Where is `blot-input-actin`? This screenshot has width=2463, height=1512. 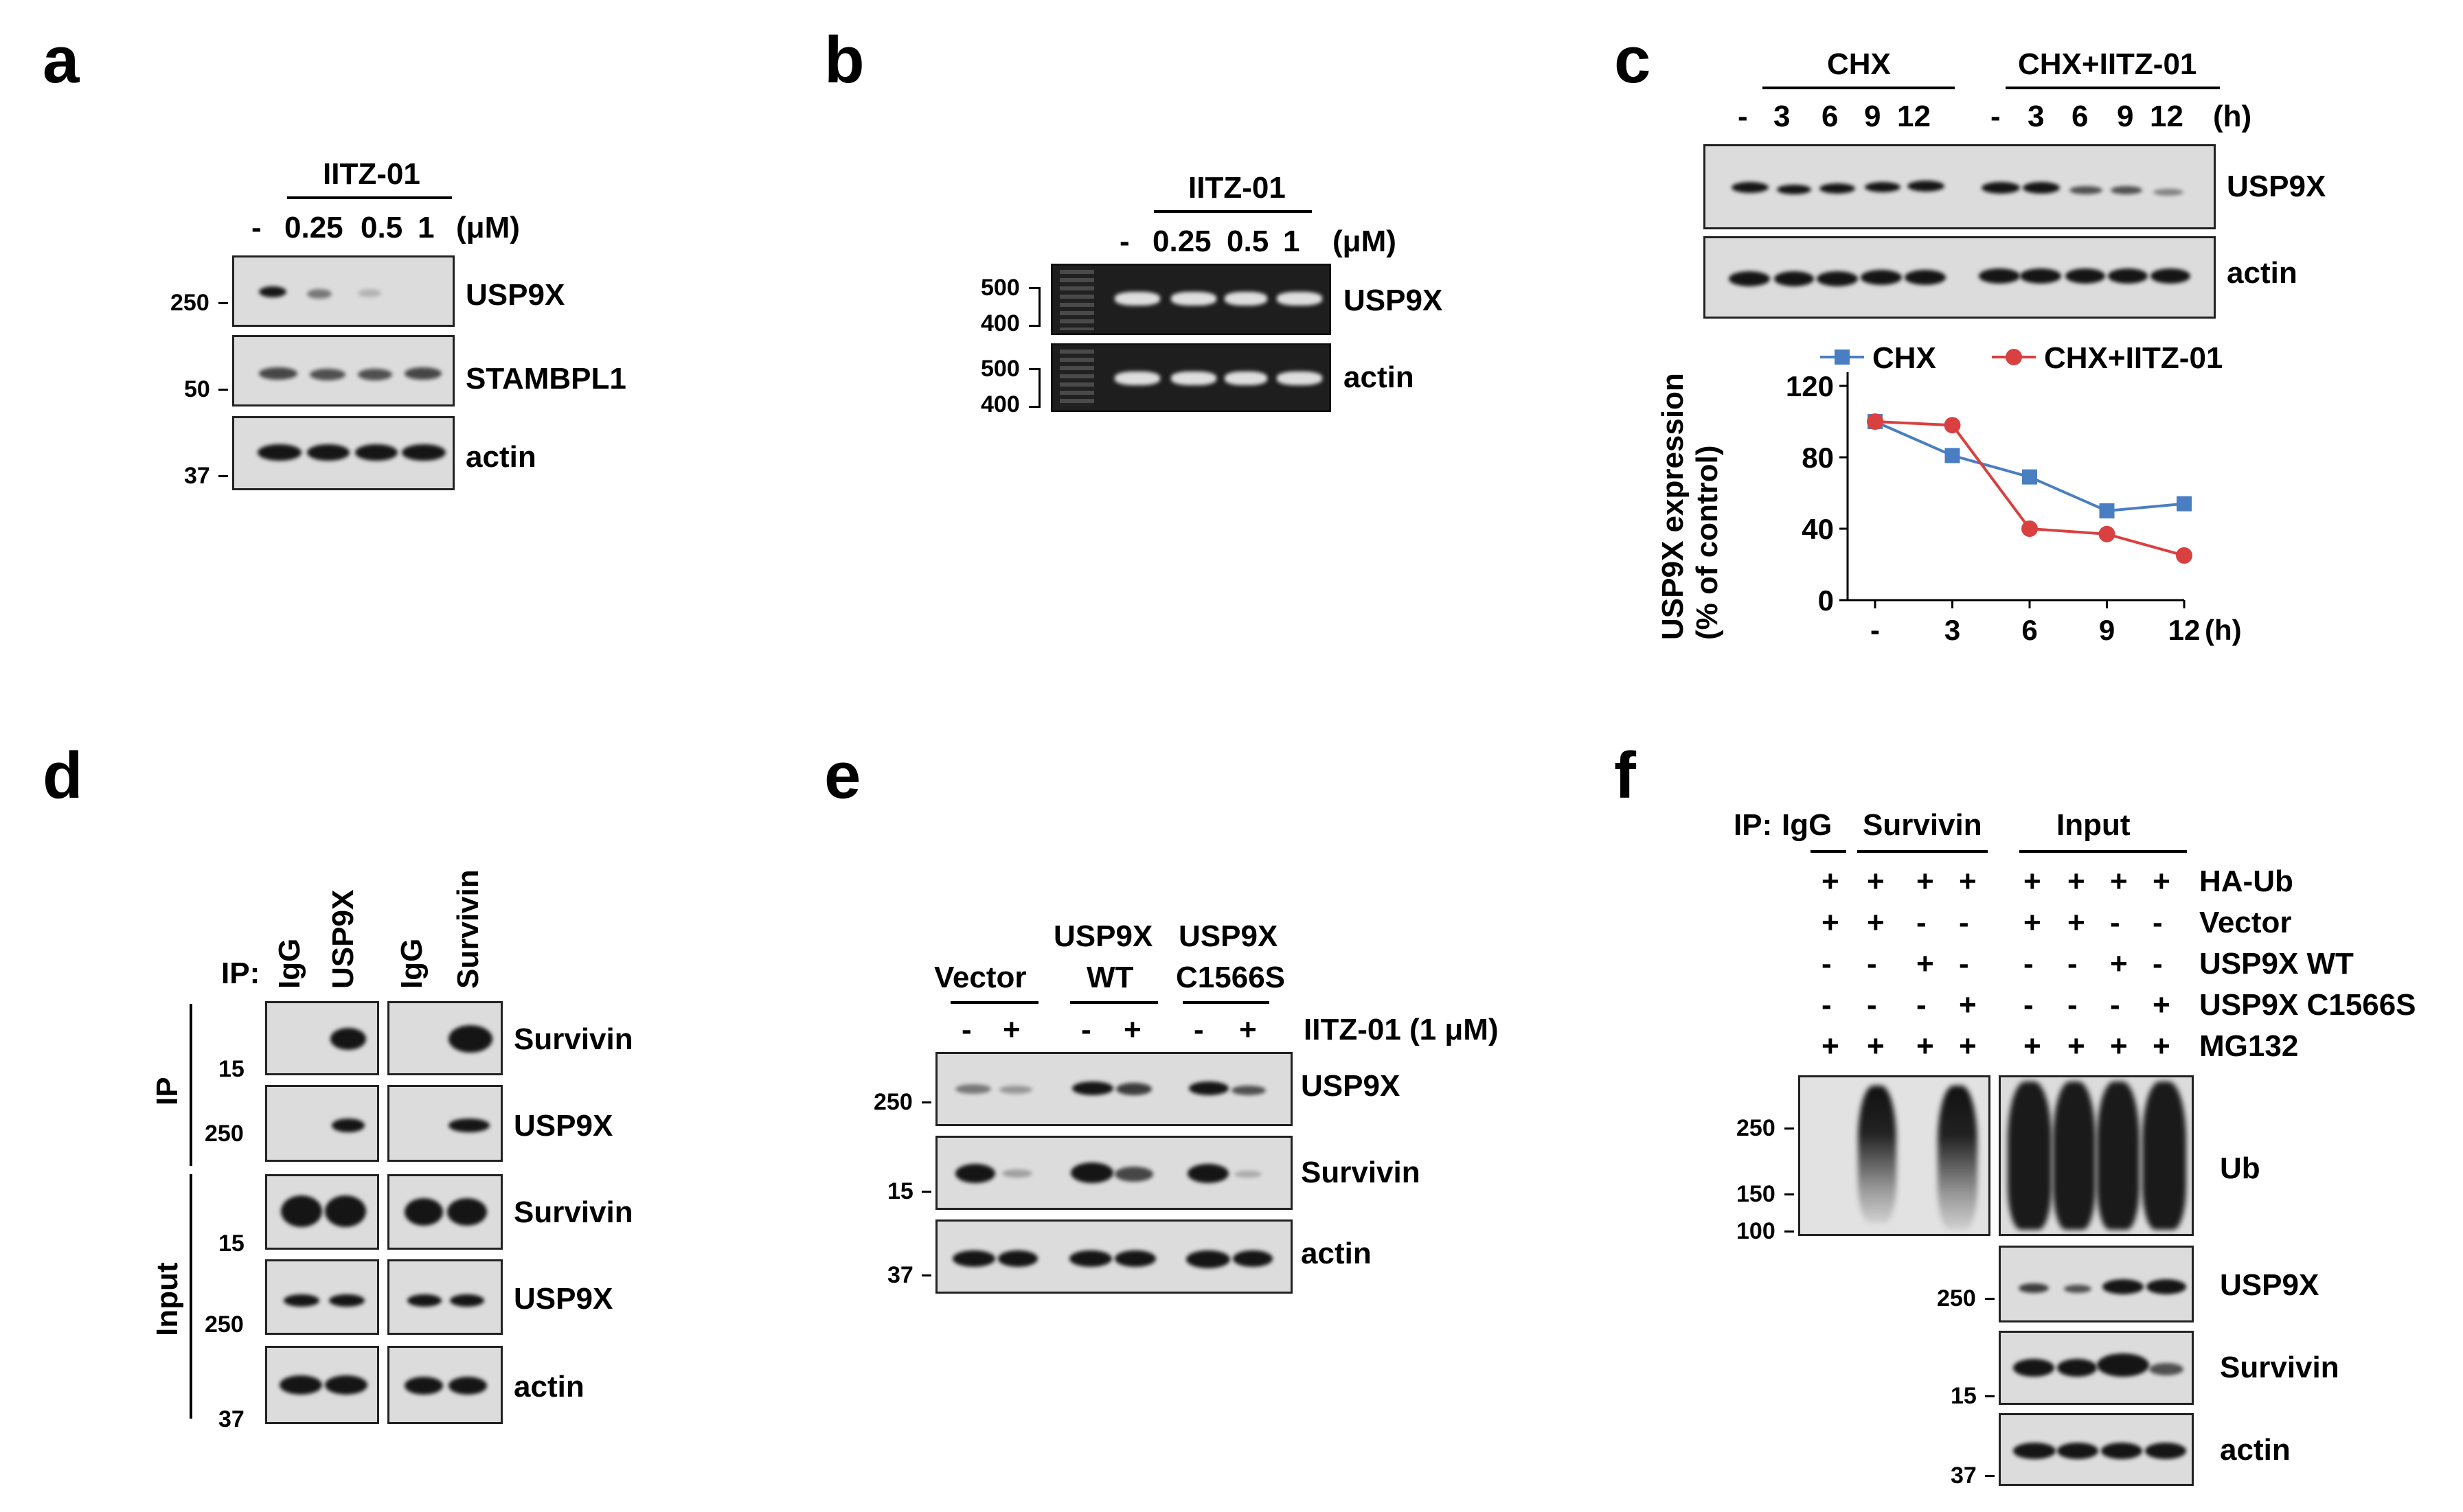
blot-input-actin is located at coordinates (2096, 1449).